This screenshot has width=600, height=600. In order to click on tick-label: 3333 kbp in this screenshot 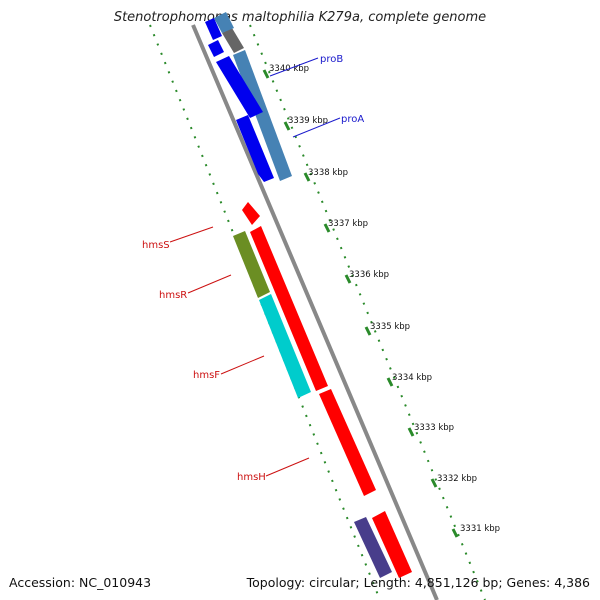, I will do `click(434, 428)`.